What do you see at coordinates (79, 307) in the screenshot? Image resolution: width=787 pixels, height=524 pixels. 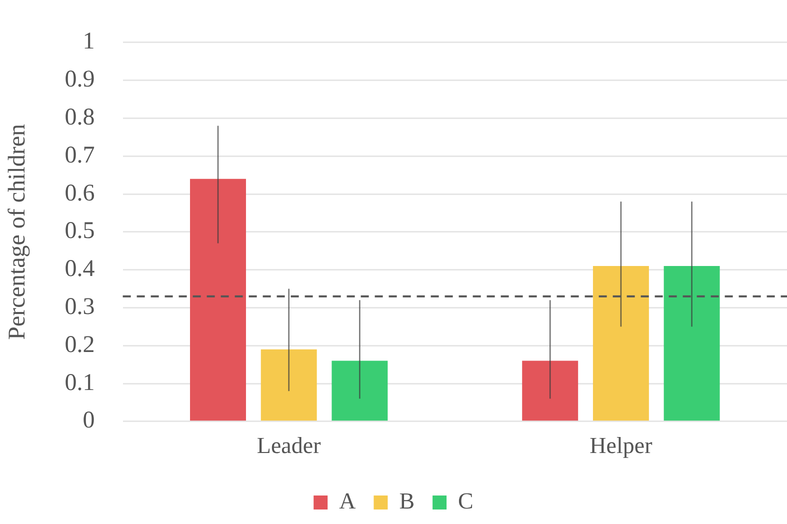 I see `y-tick-label: 0.3` at bounding box center [79, 307].